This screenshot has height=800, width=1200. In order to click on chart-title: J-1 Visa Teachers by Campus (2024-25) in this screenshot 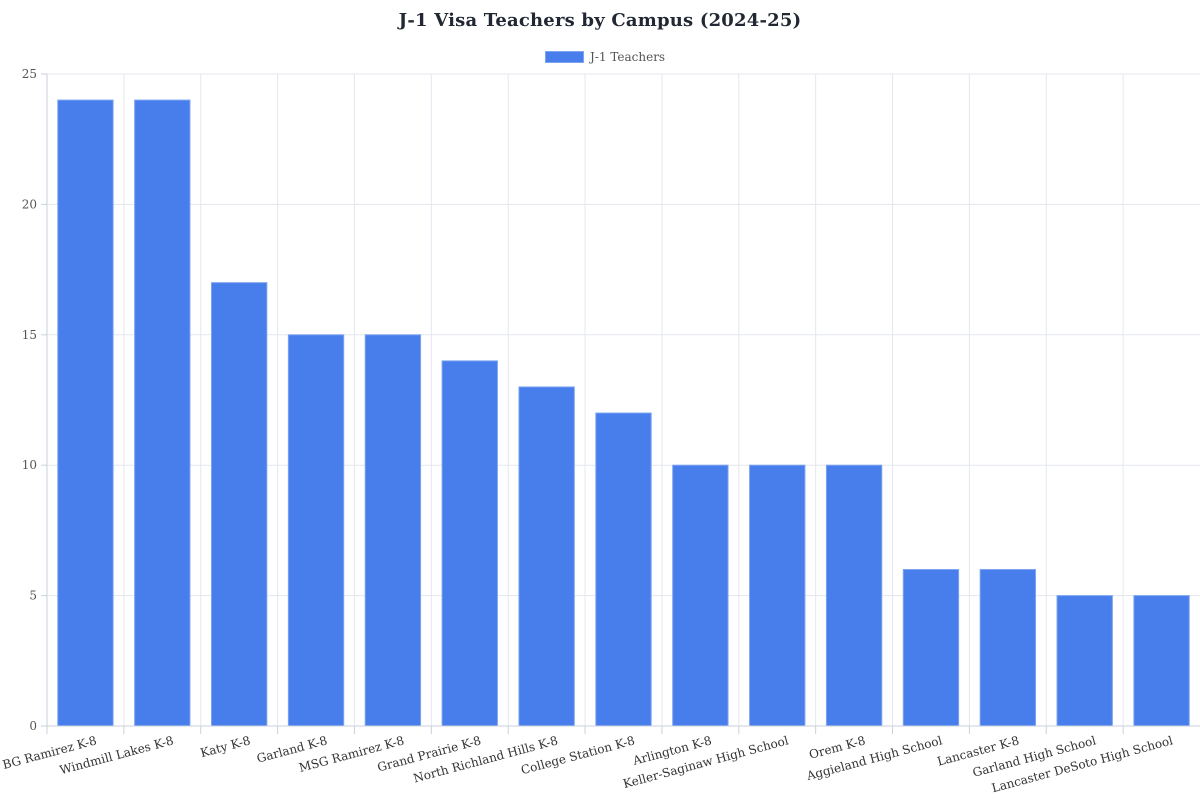, I will do `click(600, 20)`.